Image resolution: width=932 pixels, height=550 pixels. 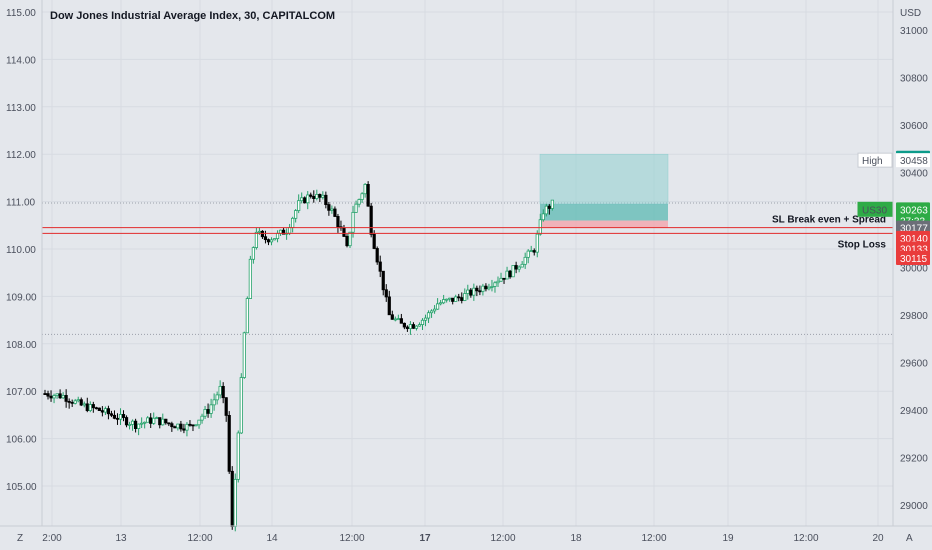 I want to click on price-tag: 30263 US30, so click(x=893, y=209).